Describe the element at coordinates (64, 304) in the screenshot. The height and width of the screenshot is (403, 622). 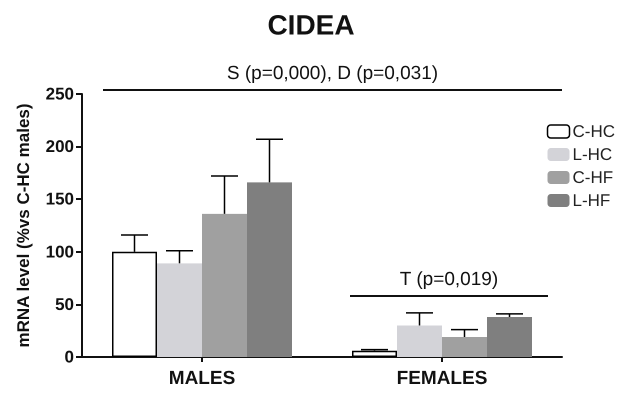
I see `y-tick-label: 50` at that location.